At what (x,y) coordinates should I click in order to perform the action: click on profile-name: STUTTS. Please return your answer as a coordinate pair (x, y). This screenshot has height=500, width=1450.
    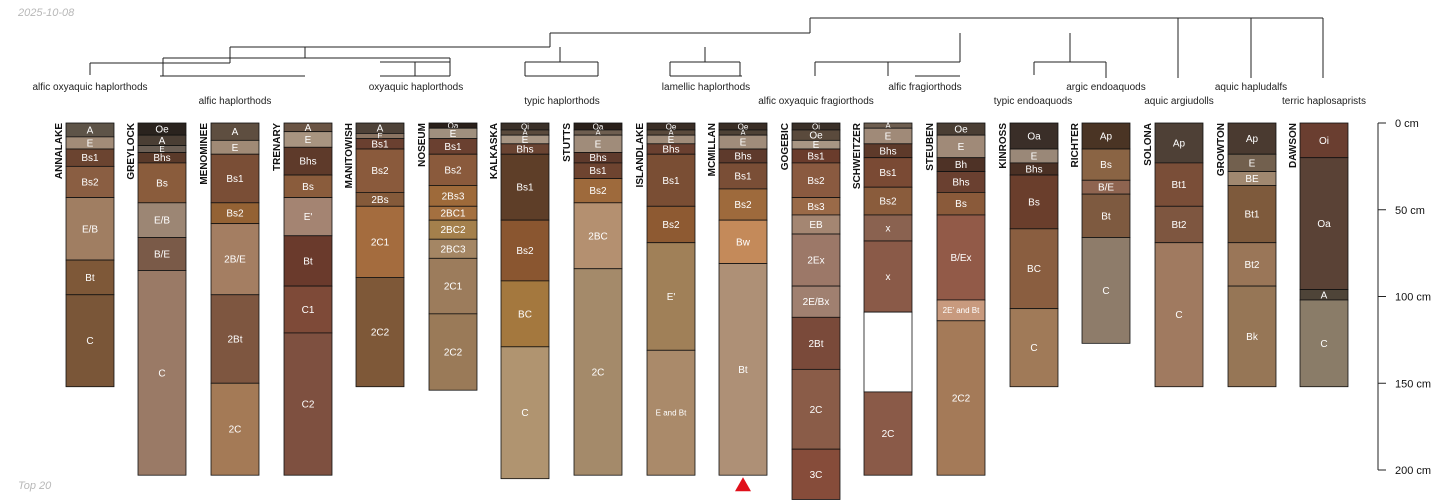
    Looking at the image, I should click on (567, 142).